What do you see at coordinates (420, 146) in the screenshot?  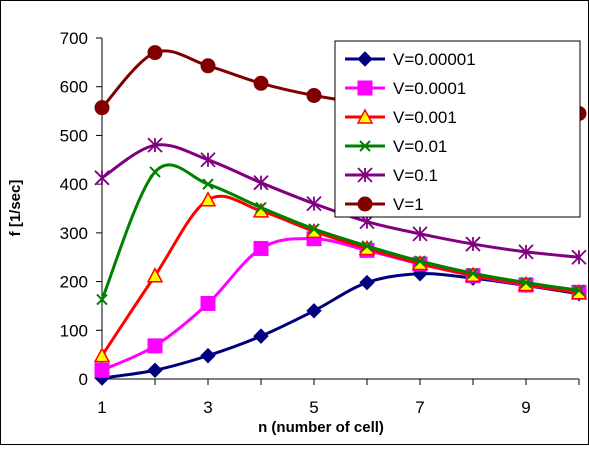 I see `legend-label: V=0.01` at bounding box center [420, 146].